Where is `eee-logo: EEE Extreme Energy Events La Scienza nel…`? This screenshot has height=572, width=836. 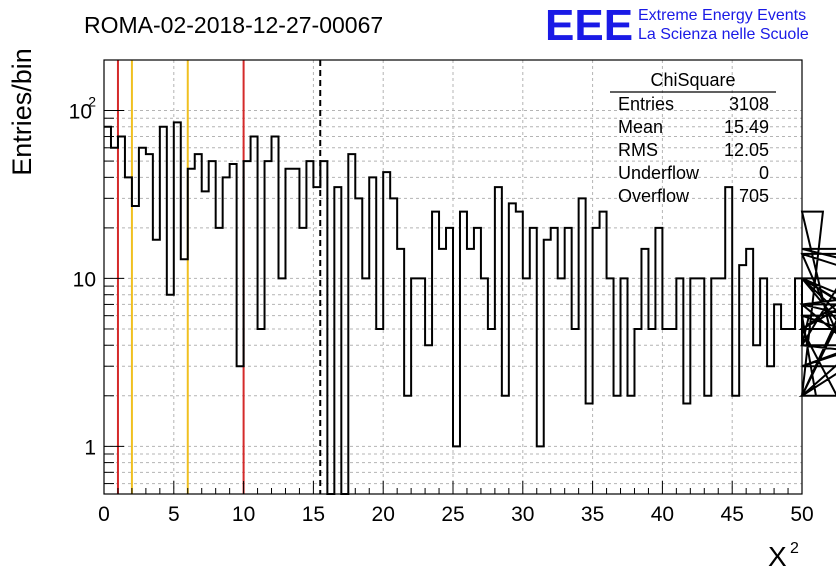 eee-logo: EEE Extreme Energy Events La Scienza nel… is located at coordinates (677, 25).